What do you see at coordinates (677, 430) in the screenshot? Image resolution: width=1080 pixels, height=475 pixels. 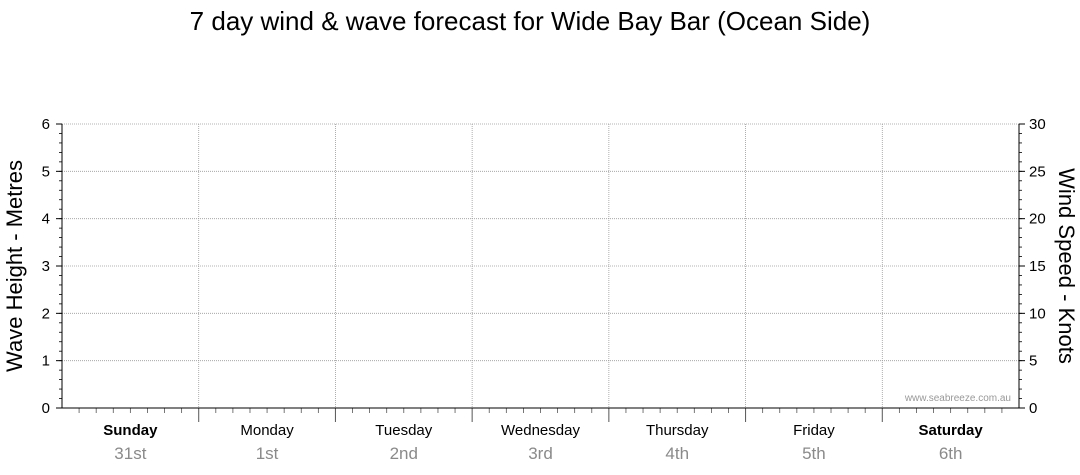 I see `day-name-label: Thursday` at bounding box center [677, 430].